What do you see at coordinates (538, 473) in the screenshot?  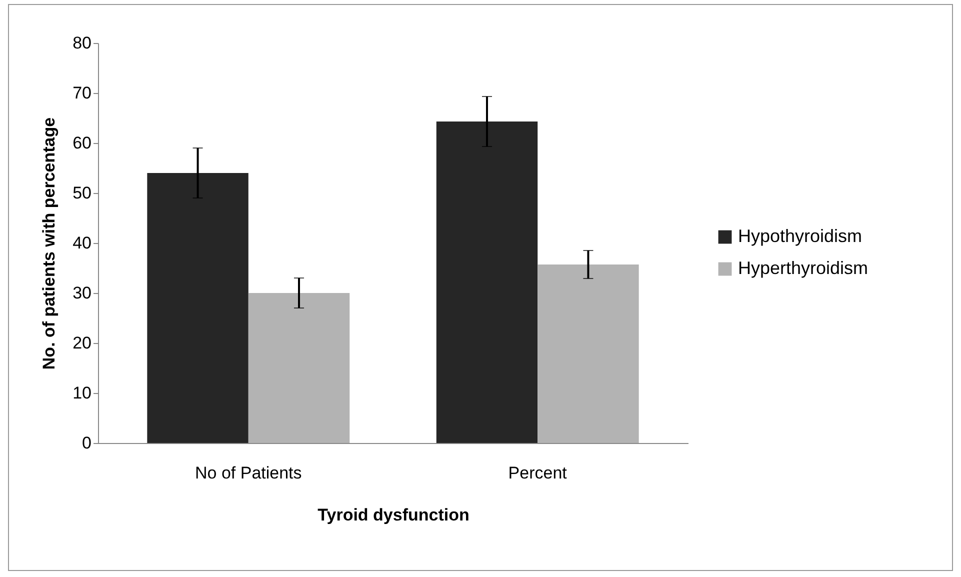 I see `x-tick-label: Percent` at bounding box center [538, 473].